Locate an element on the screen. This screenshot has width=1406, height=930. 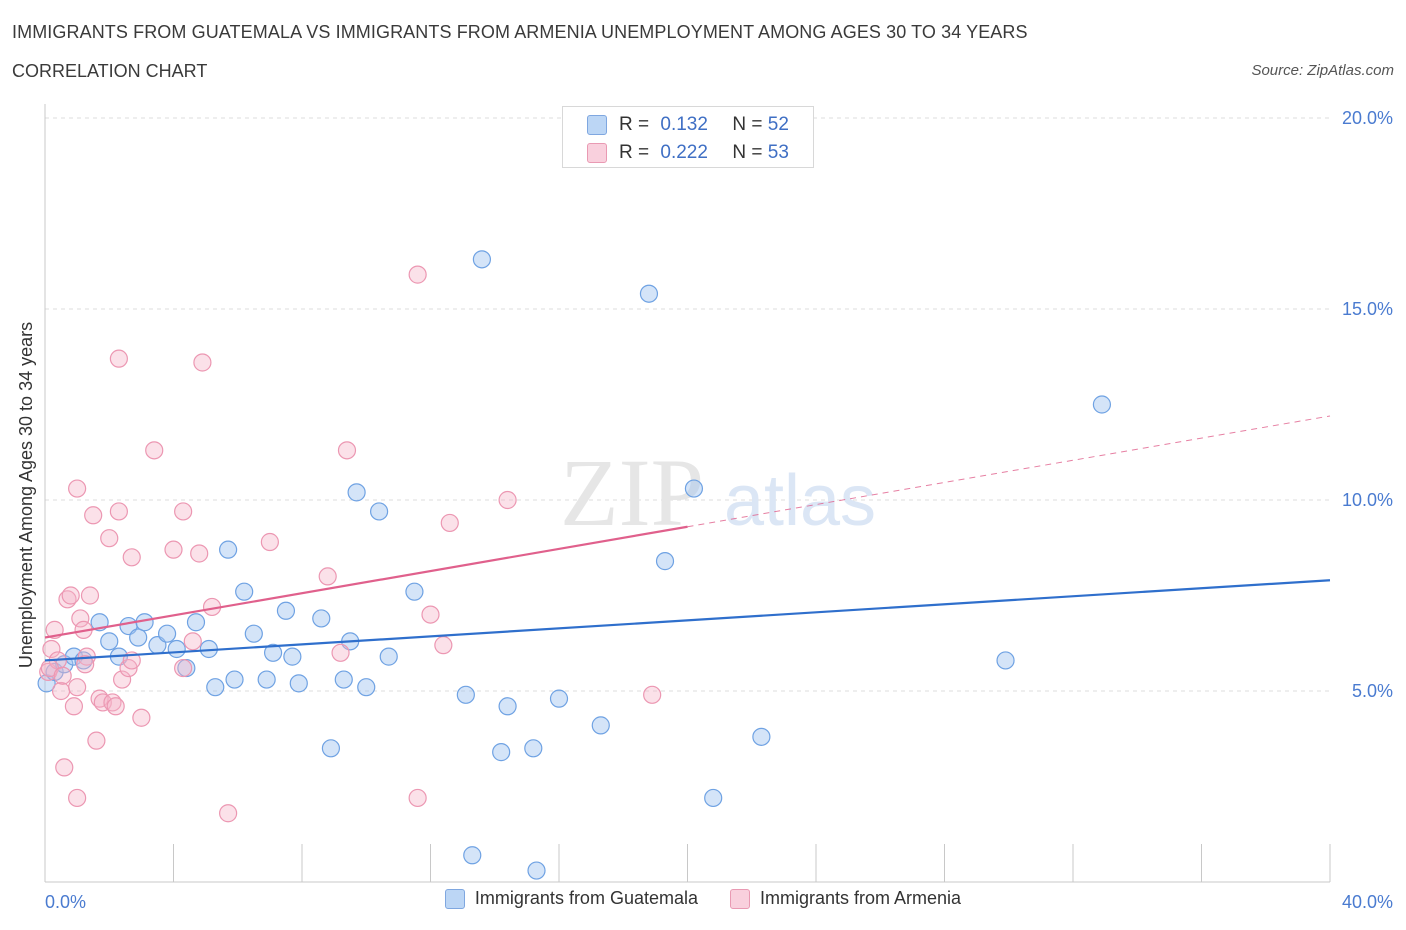
y-axis-label: Unemployment Among Ages 30 to 34 years is located at coordinates (26, 495).